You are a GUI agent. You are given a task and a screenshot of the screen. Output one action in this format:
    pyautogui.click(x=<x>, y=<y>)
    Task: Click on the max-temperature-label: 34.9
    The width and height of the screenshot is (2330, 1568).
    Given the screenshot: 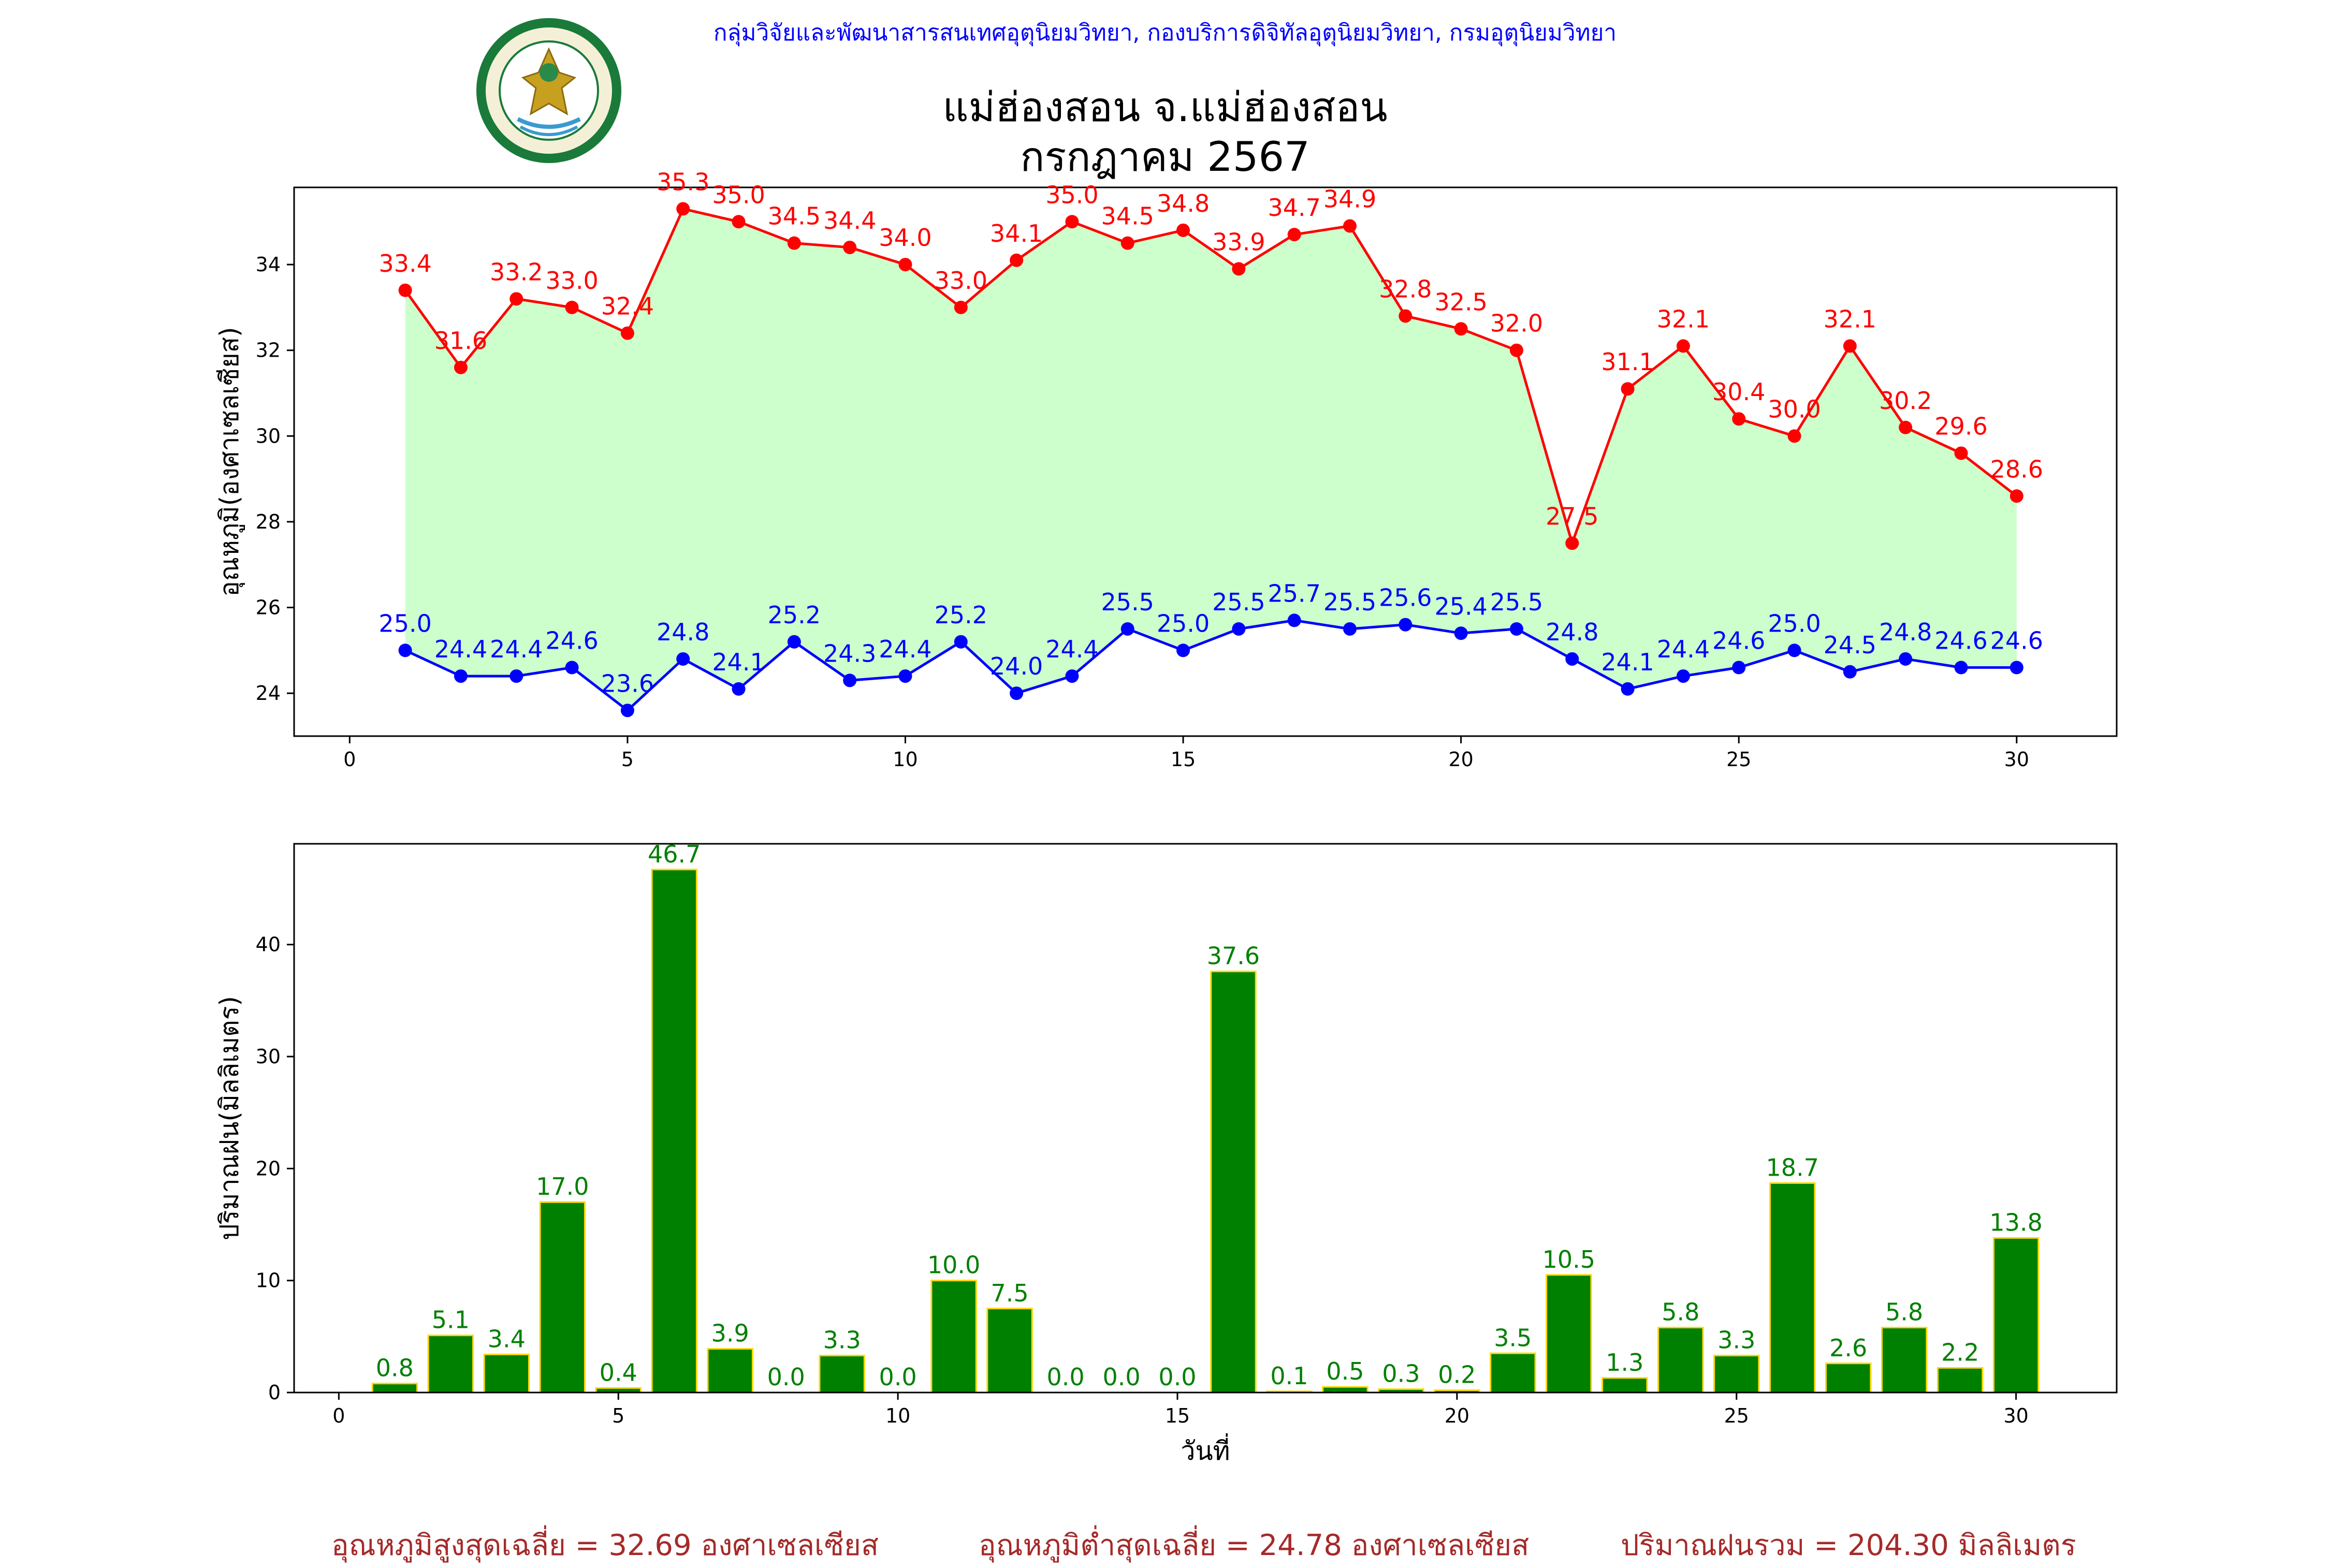 What is the action you would take?
    pyautogui.click(x=1349, y=199)
    